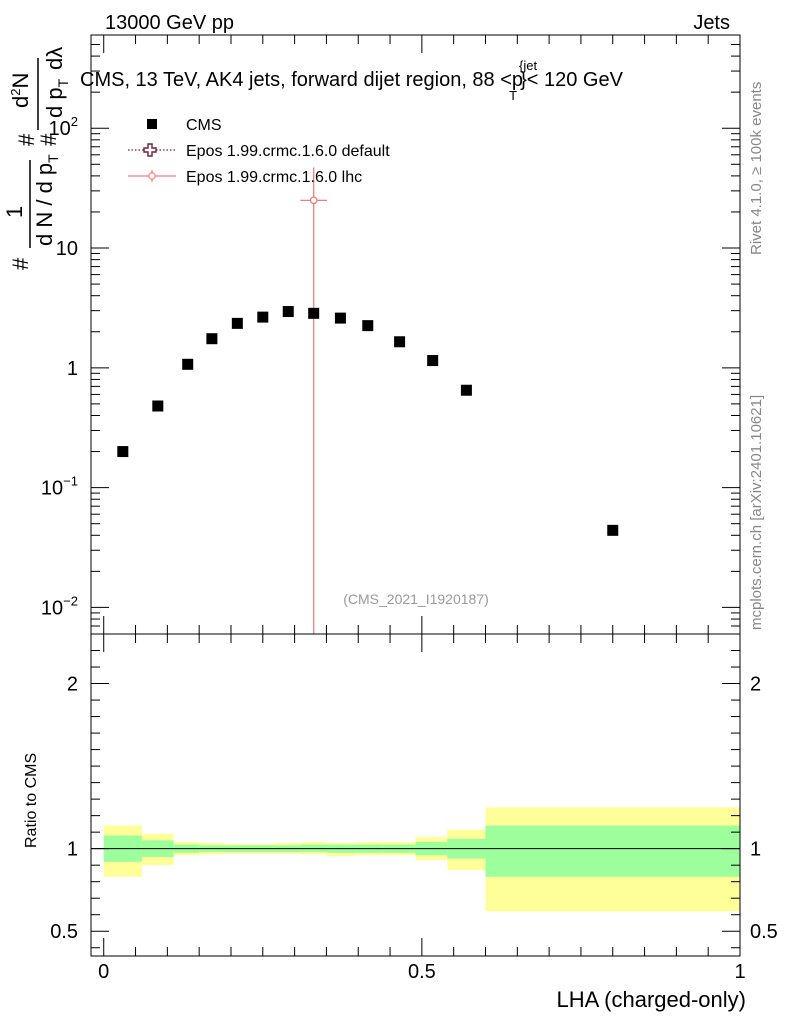  I want to click on ylabel-hash-1: #, so click(20, 263).